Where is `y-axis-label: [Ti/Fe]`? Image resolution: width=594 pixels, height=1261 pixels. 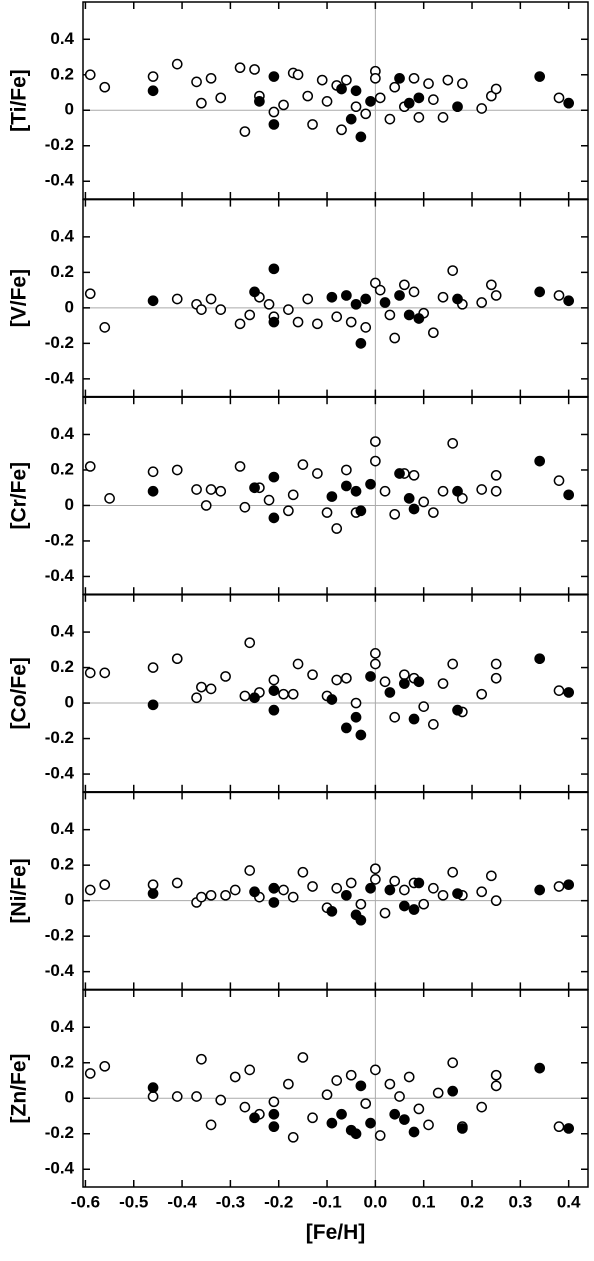 y-axis-label: [Ti/Fe] is located at coordinates (19, 100).